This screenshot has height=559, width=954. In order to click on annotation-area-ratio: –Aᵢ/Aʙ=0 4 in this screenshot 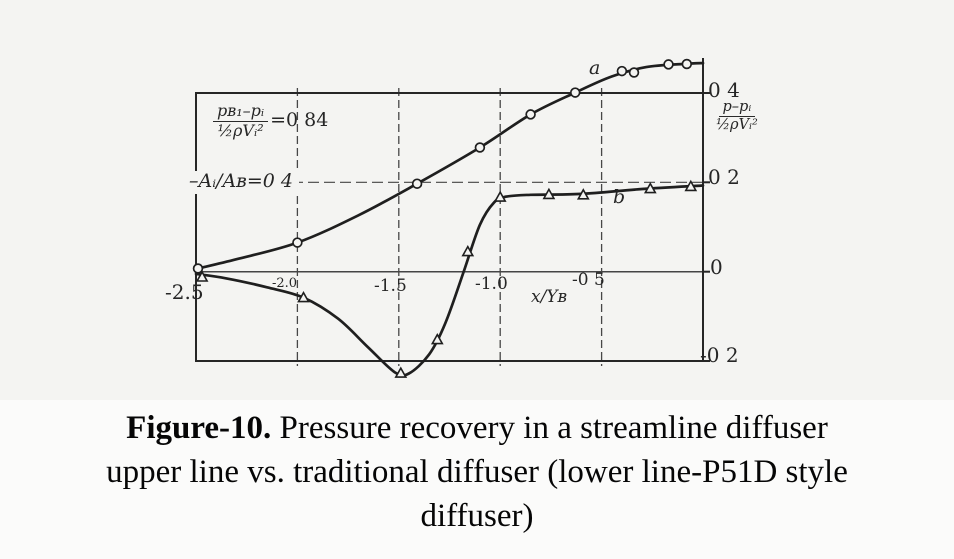, I will do `click(244, 182)`.